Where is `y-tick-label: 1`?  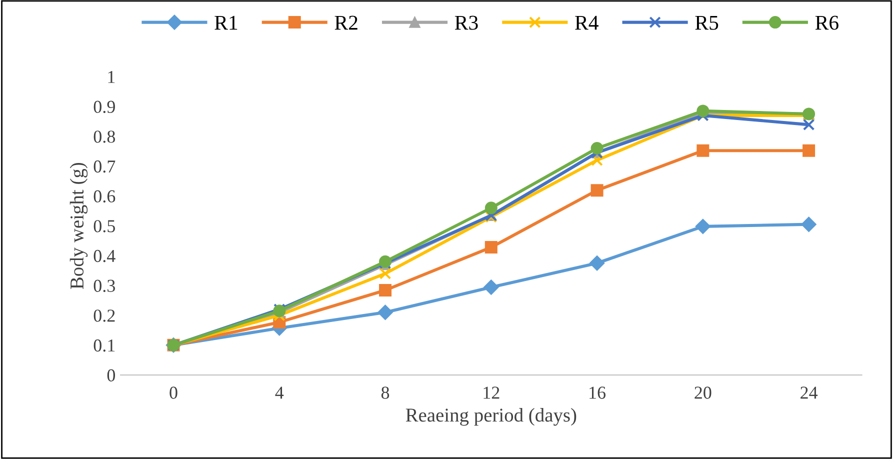
y-tick-label: 1 is located at coordinates (111, 77).